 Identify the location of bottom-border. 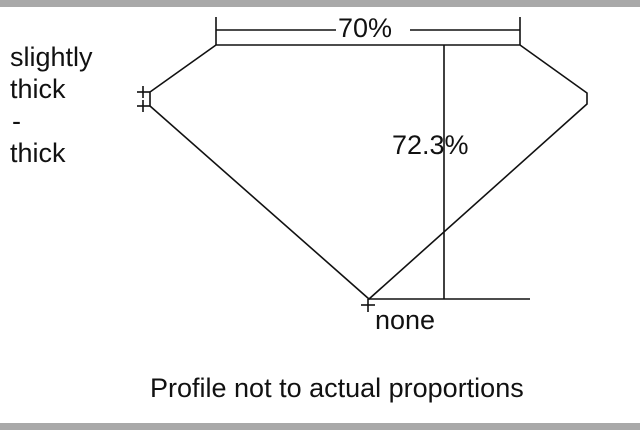
(320, 426).